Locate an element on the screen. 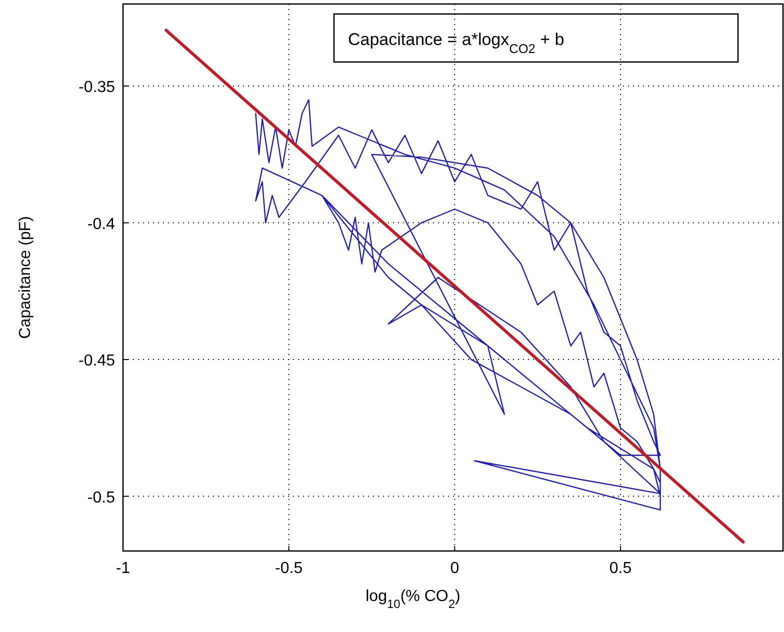 The image size is (784, 632). y-tick-label: -0.35 is located at coordinates (97, 87).